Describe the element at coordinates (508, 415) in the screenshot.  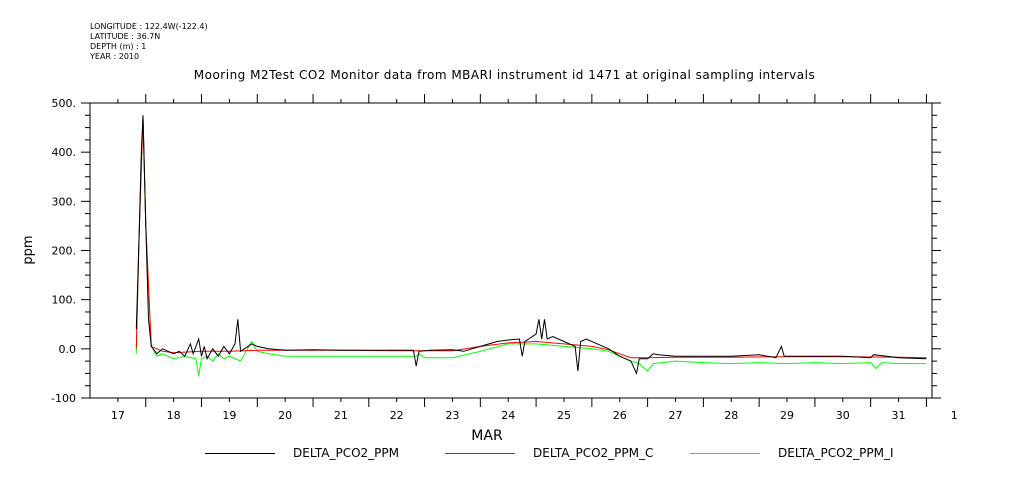
I see `x-tick-label: 24` at that location.